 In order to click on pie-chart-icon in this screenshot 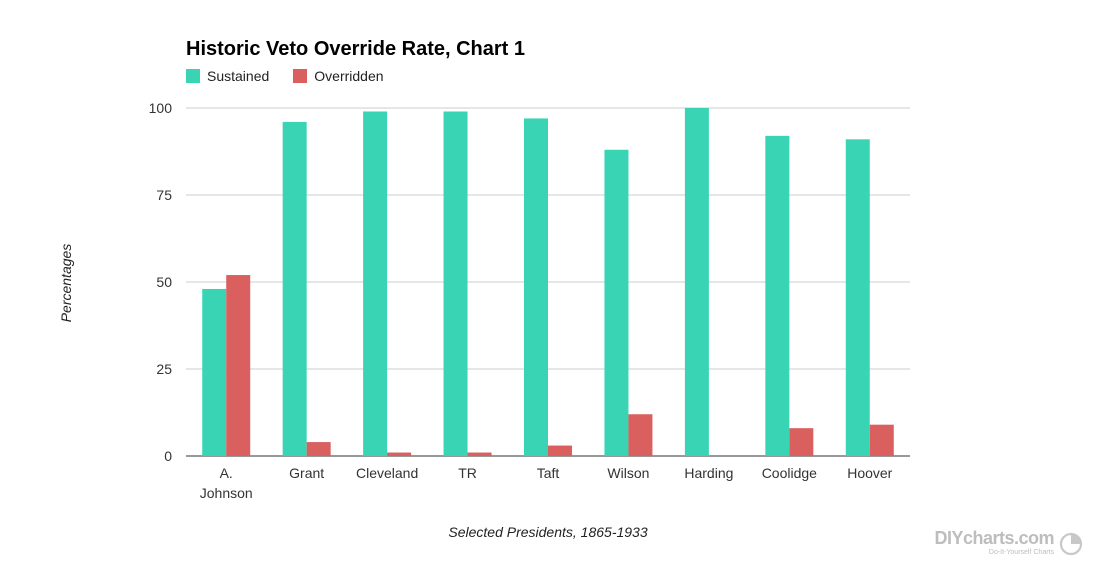, I will do `click(1071, 543)`.